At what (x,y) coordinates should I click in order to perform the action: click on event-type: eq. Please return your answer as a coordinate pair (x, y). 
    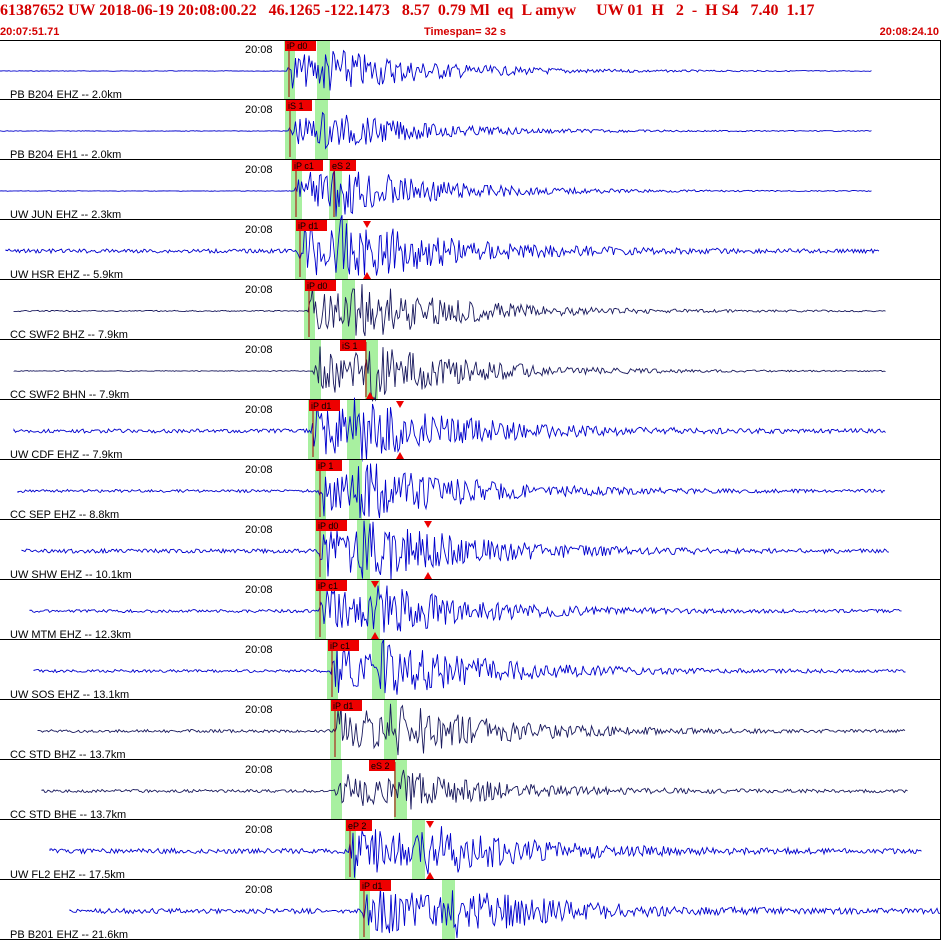
    Looking at the image, I should click on (505, 10).